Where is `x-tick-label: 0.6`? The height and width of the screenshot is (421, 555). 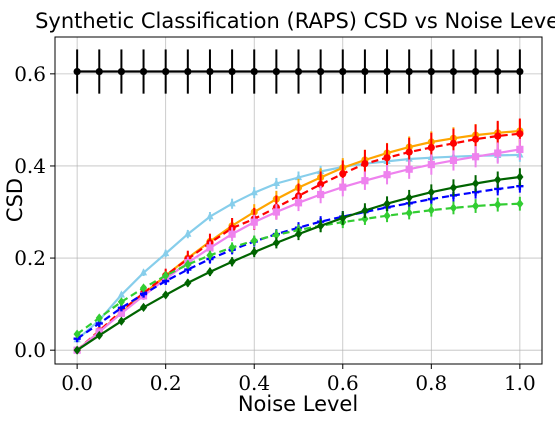
x-tick-label: 0.6 is located at coordinates (343, 383).